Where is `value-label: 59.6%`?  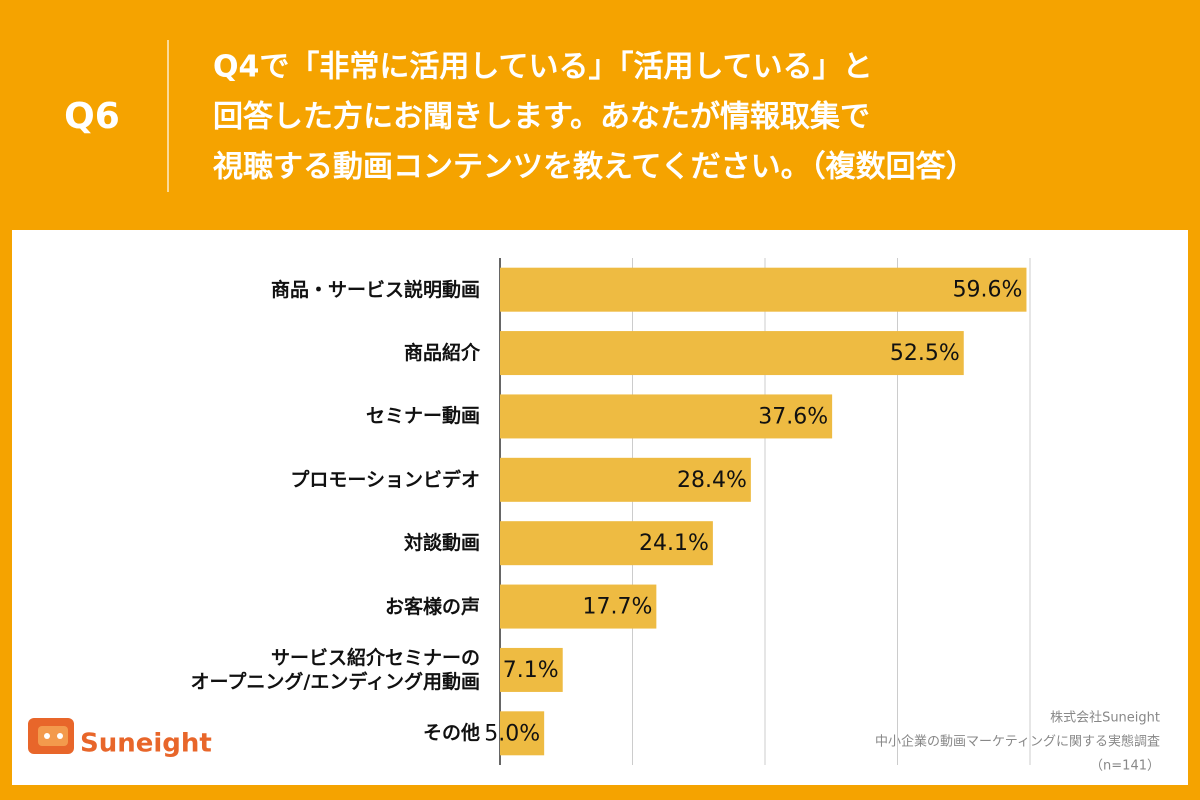 value-label: 59.6% is located at coordinates (988, 290).